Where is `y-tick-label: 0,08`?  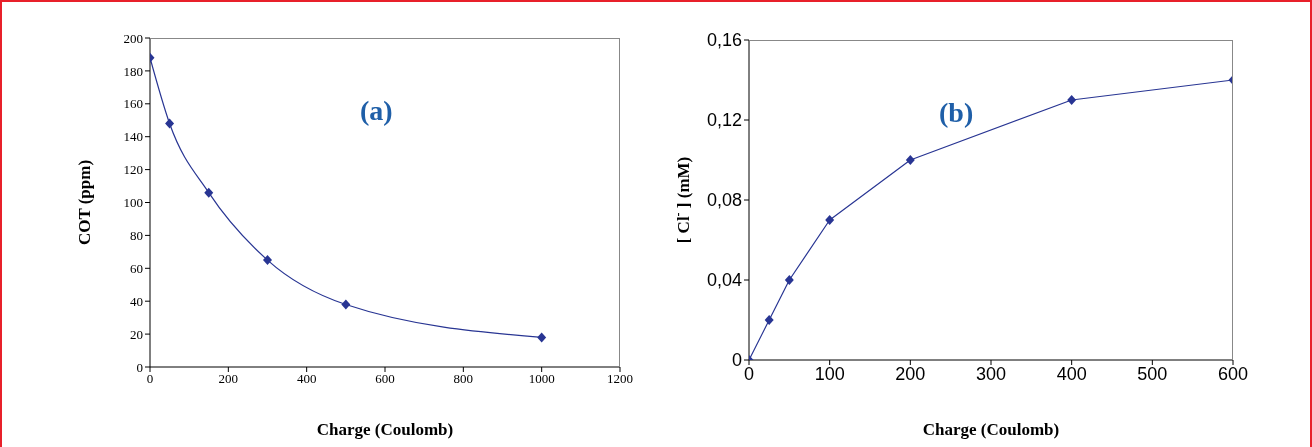
y-tick-label: 0,08 is located at coordinates (724, 200).